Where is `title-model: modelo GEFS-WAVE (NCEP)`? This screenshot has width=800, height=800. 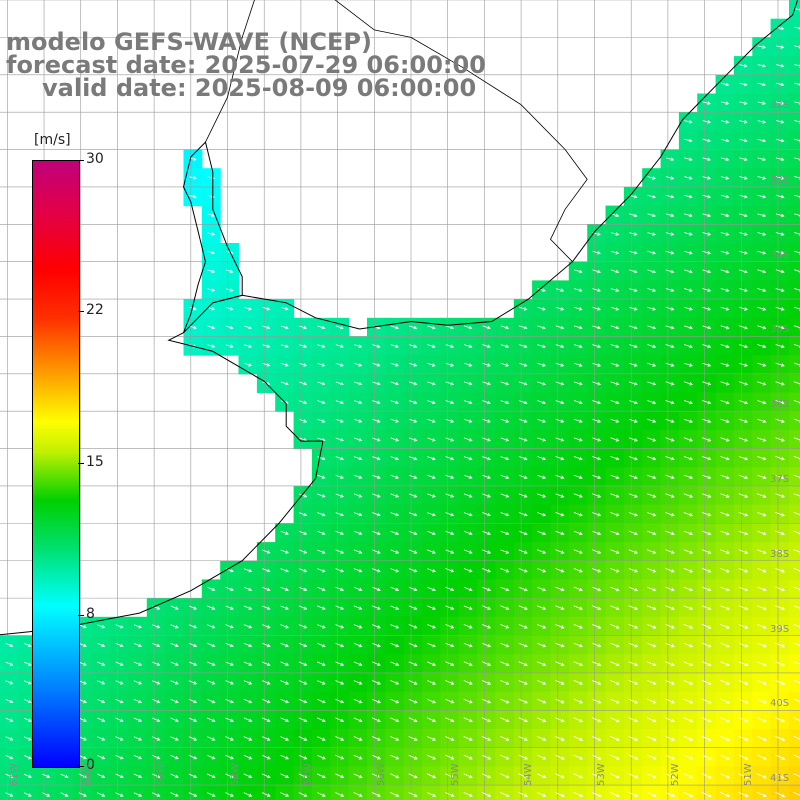
title-model: modelo GEFS-WAVE (NCEP) is located at coordinates (189, 42).